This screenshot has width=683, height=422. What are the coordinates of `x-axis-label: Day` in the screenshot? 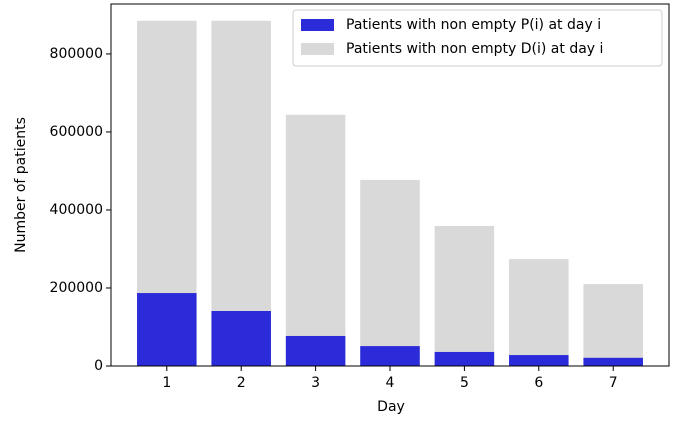 It's located at (391, 407).